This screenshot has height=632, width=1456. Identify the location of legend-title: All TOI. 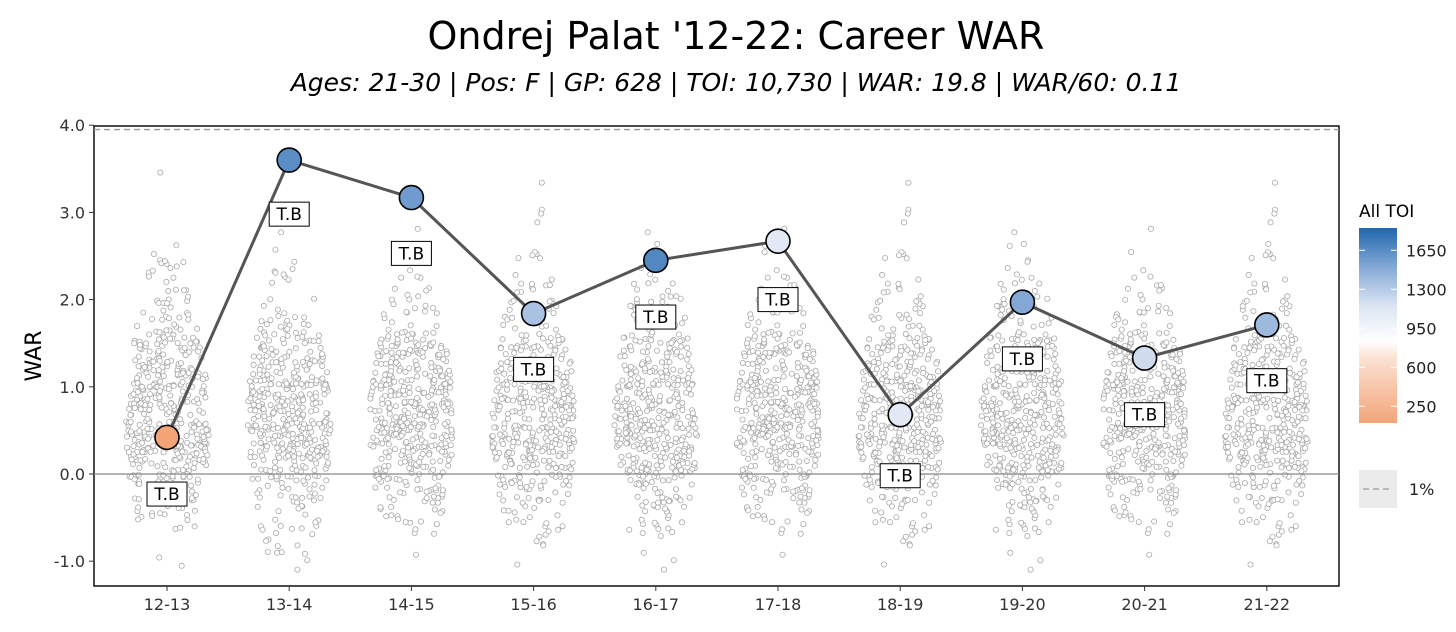
(1386, 212).